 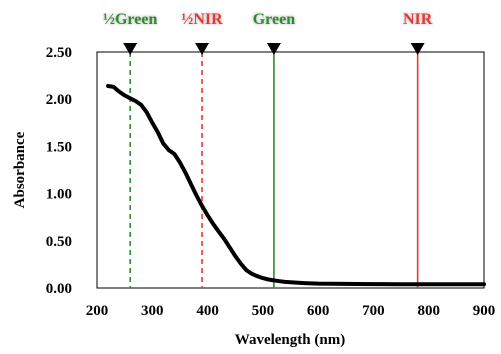 What do you see at coordinates (152, 311) in the screenshot?
I see `x-tick-label: 300` at bounding box center [152, 311].